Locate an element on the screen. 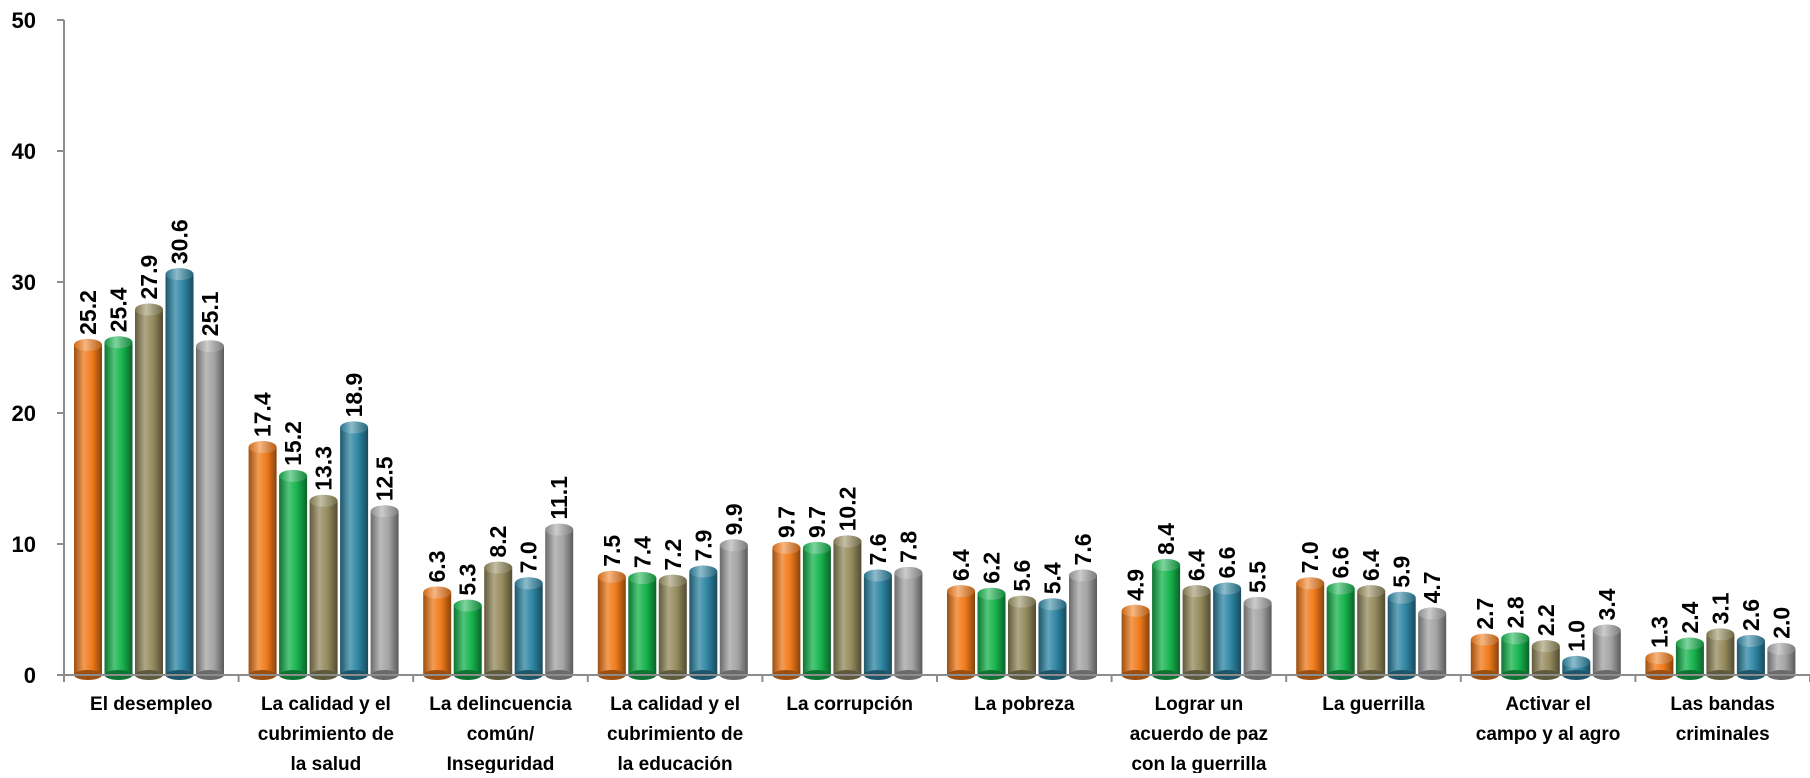  data-label: 8.4 is located at coordinates (1166, 539).